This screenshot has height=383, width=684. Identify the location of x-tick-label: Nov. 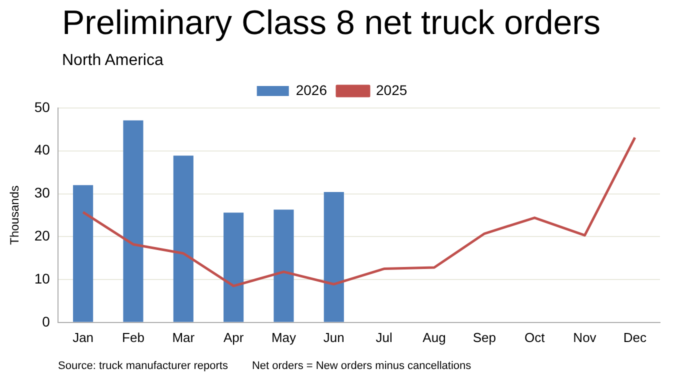
(585, 337).